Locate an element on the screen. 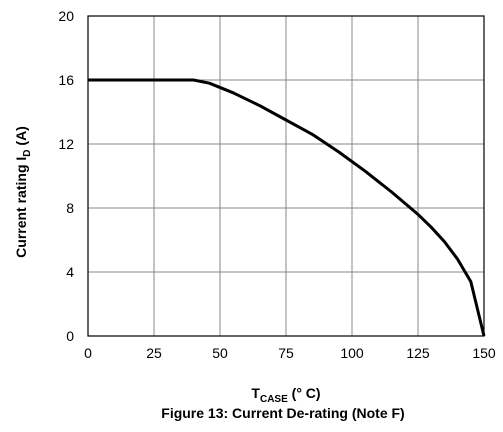 This screenshot has height=432, width=503. y-axis-title-suffix: (A) is located at coordinates (21, 137).